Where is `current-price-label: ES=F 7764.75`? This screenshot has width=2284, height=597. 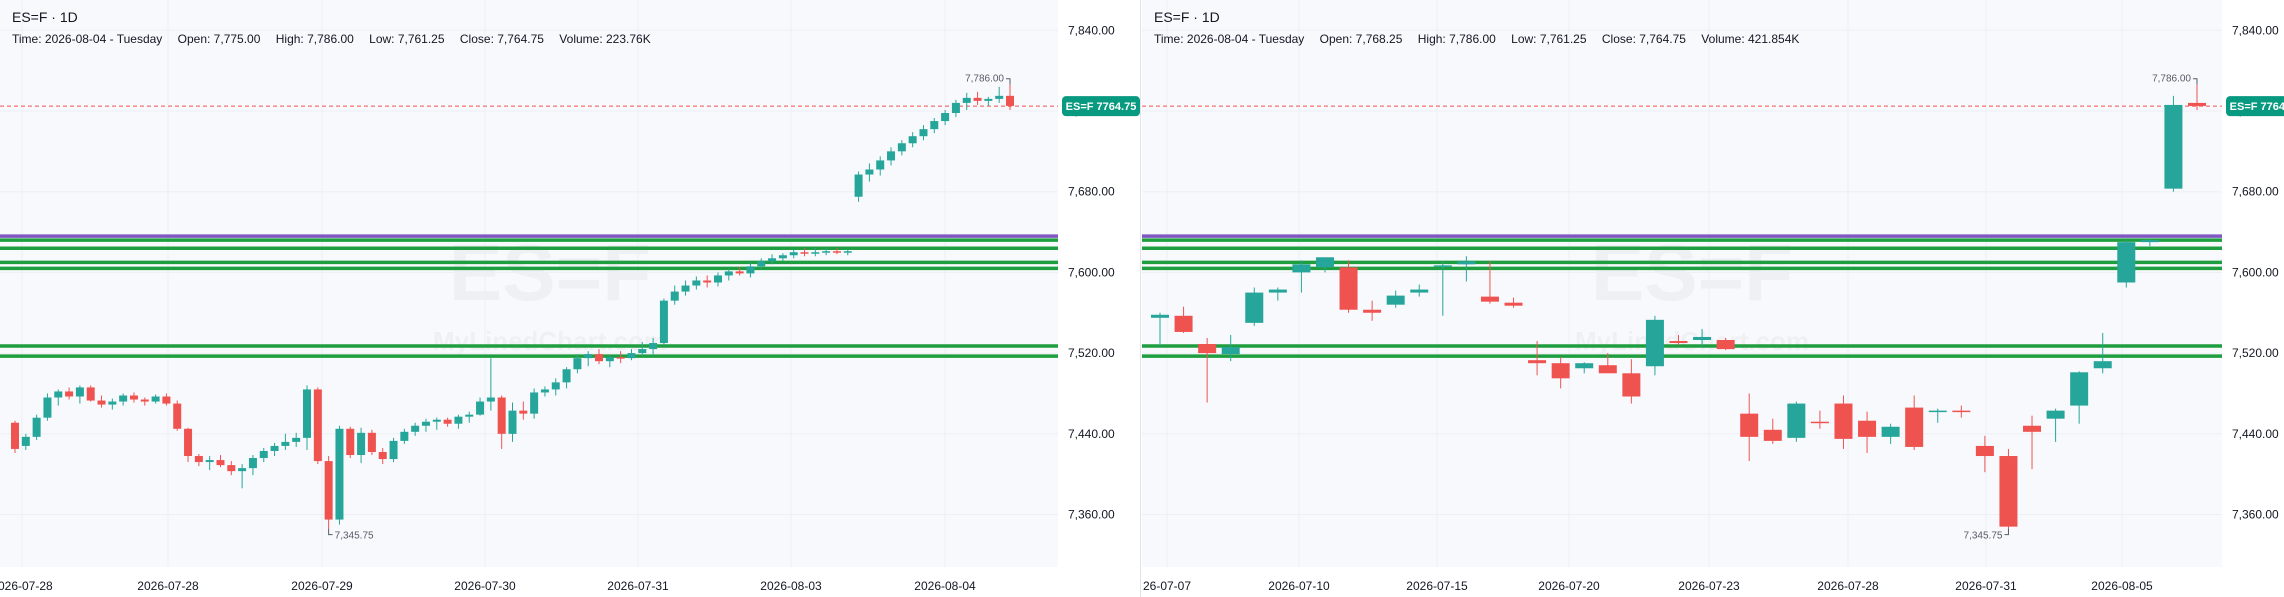
current-price-label: ES=F 7764.75 is located at coordinates (1101, 107).